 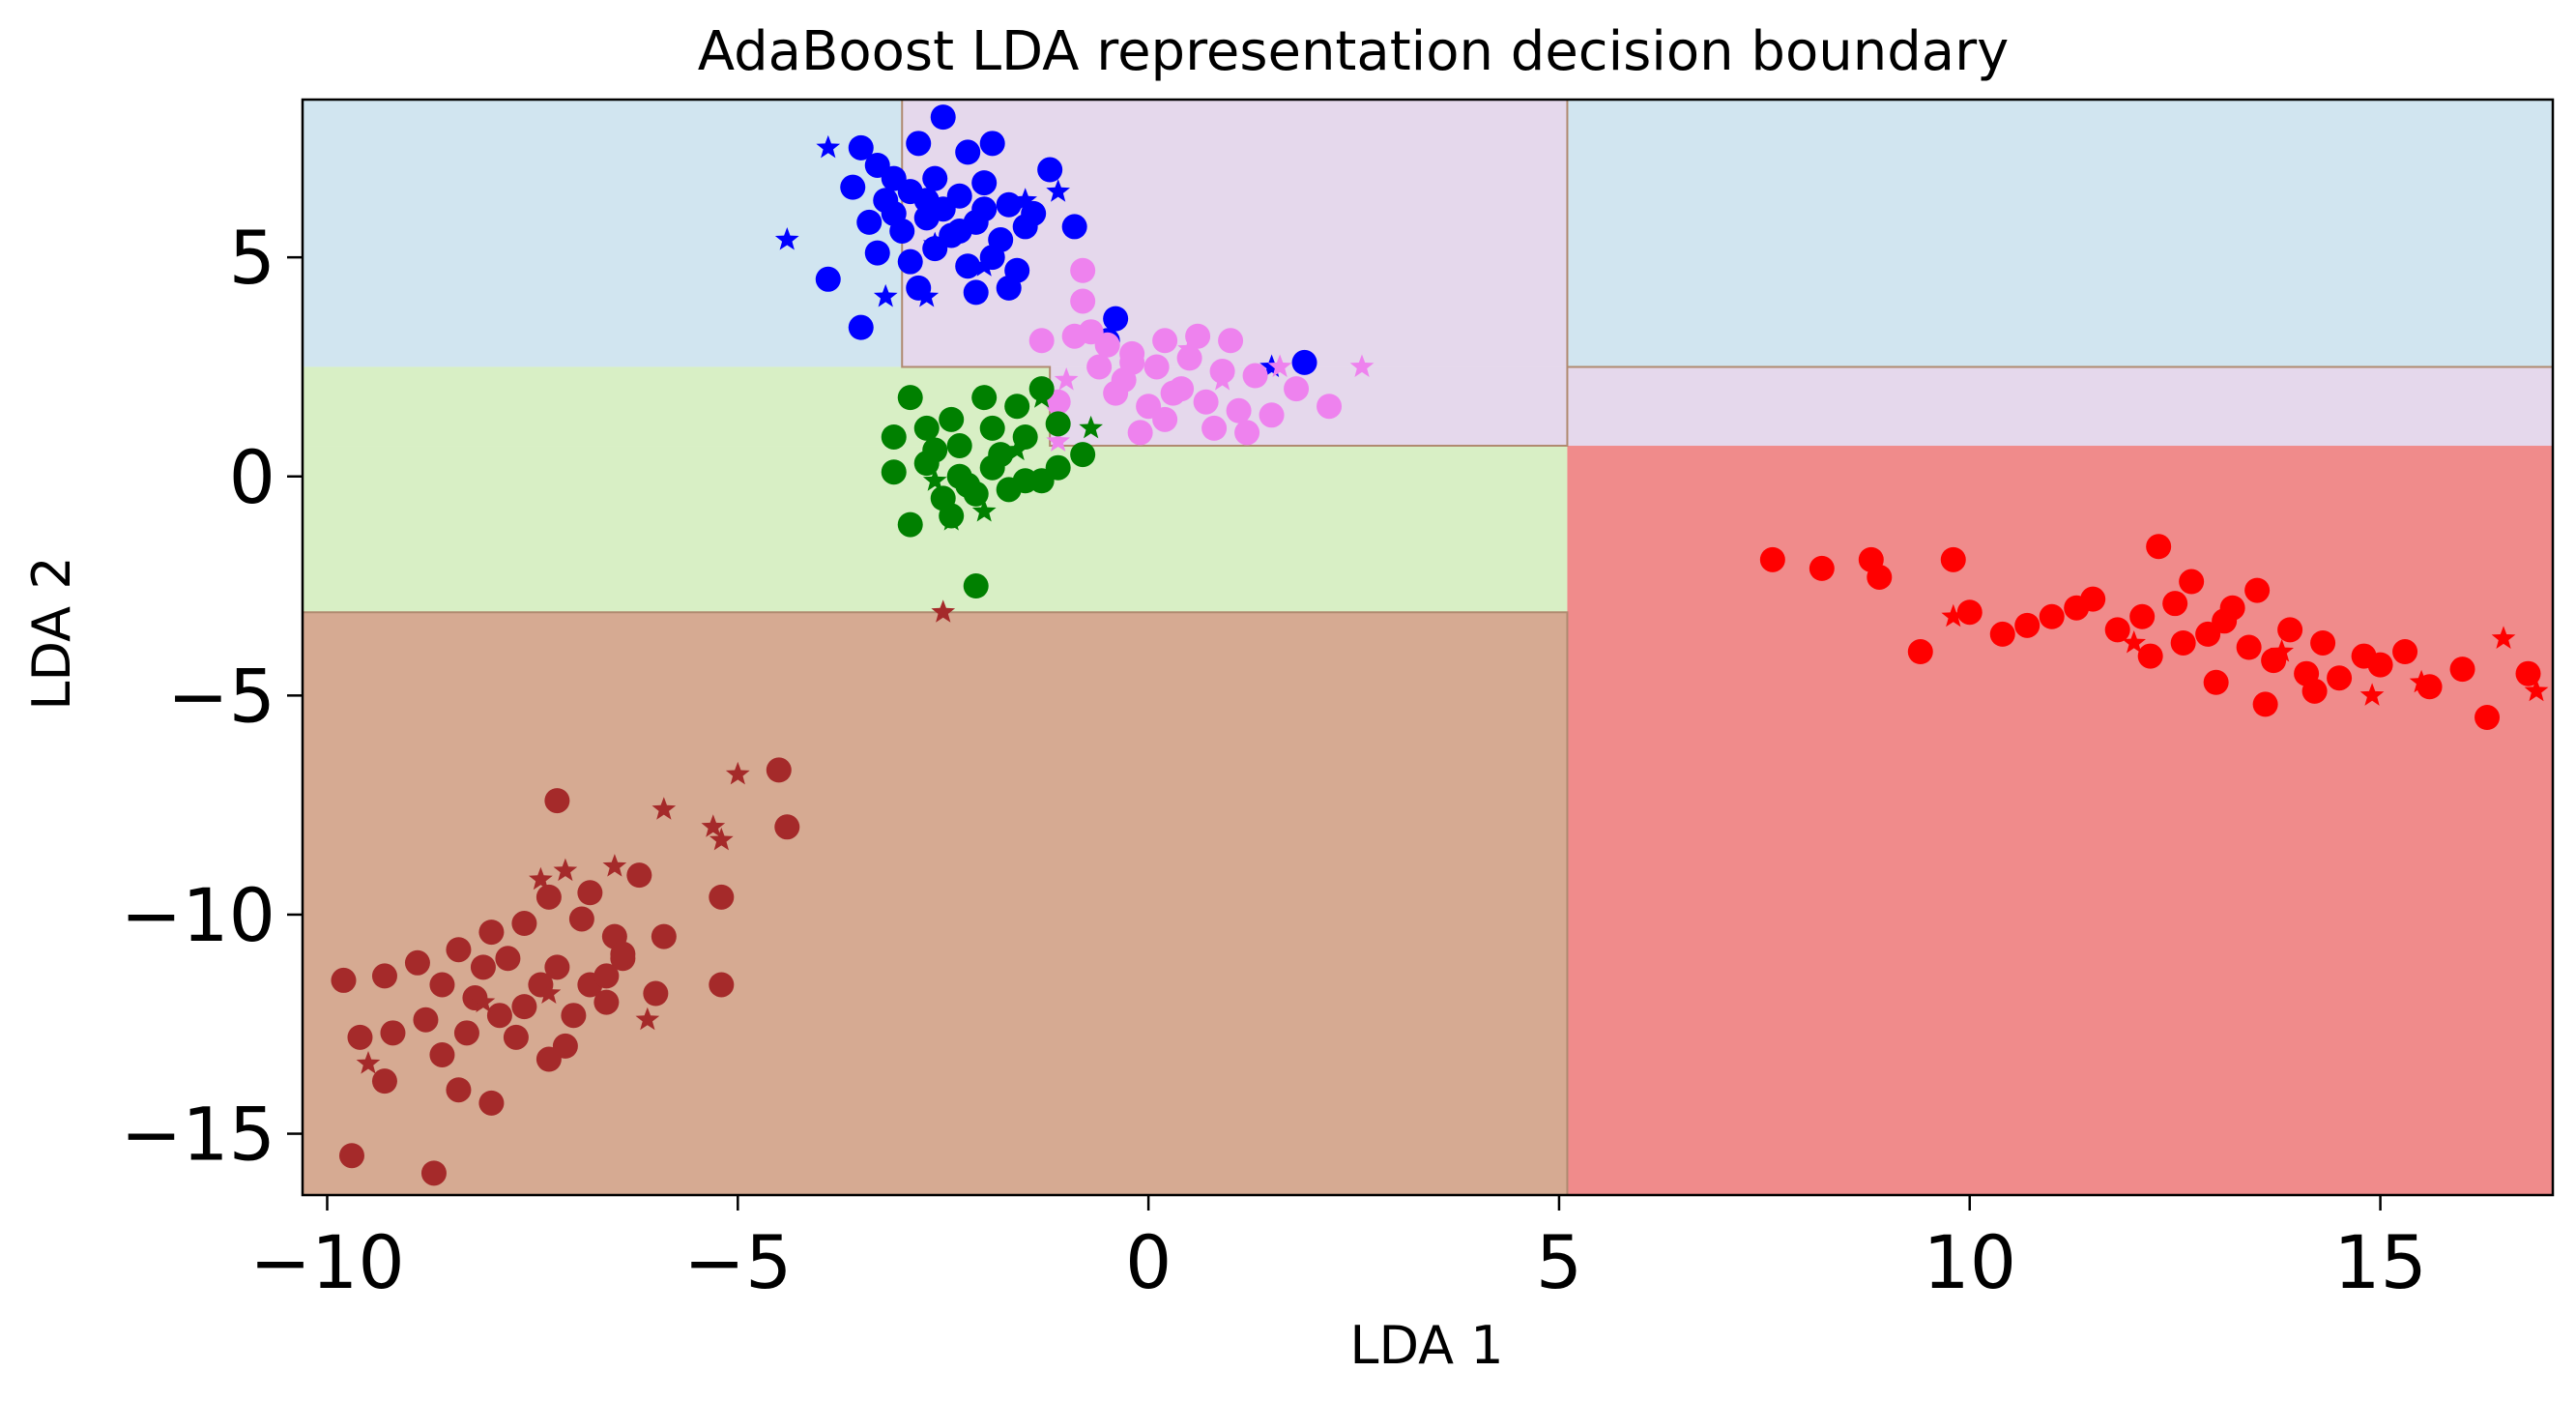 What do you see at coordinates (326, 1262) in the screenshot?
I see `x-tick-label: −10` at bounding box center [326, 1262].